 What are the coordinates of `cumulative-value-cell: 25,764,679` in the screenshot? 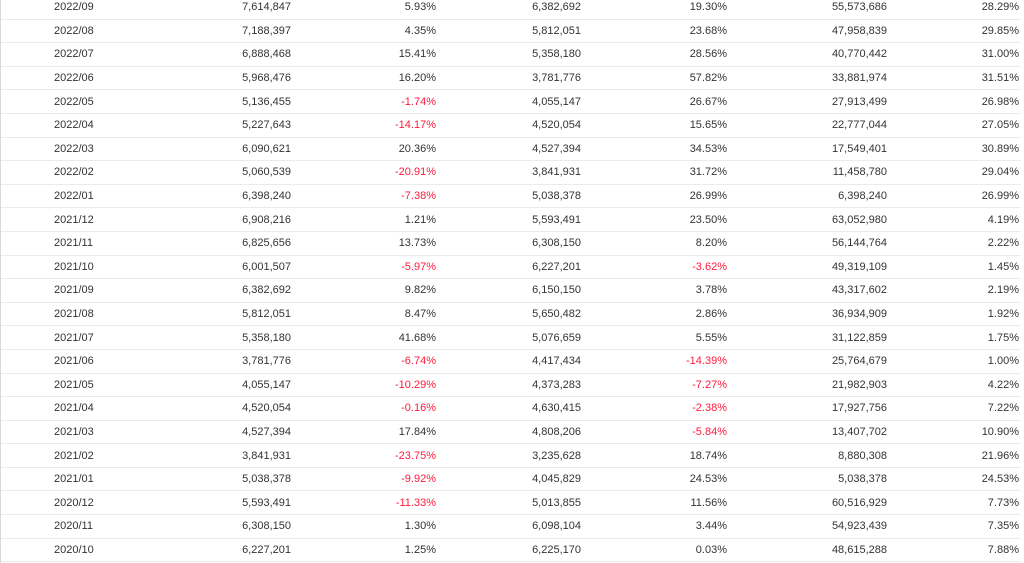 It's located at (859, 361).